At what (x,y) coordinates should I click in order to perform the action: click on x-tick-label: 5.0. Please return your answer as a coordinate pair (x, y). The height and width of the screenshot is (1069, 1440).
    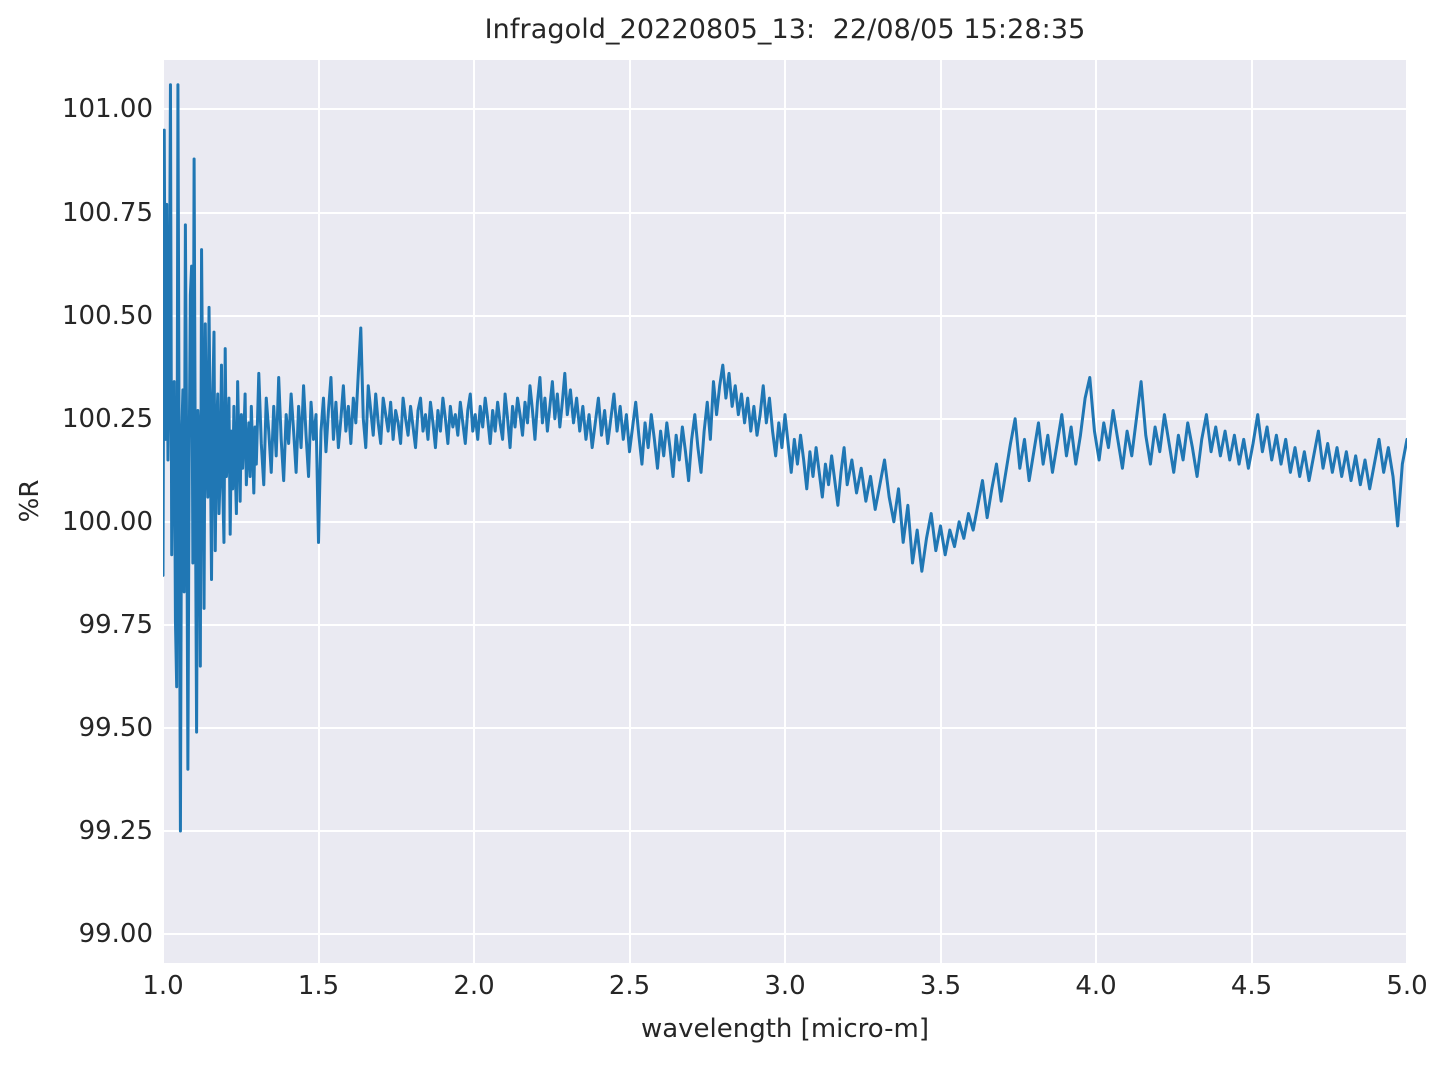
    Looking at the image, I should click on (1407, 986).